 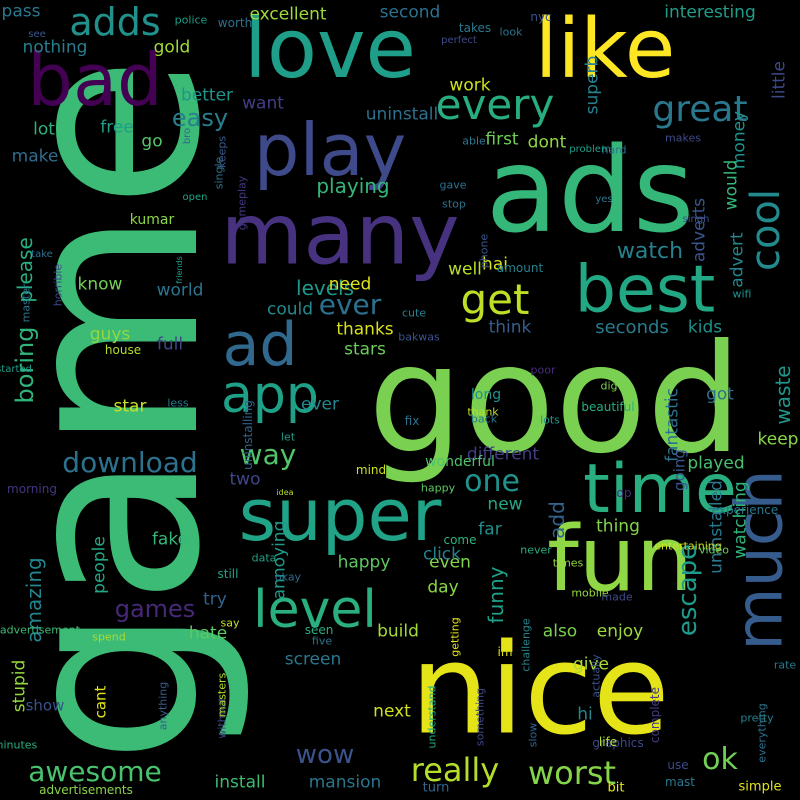 What do you see at coordinates (453, 185) in the screenshot?
I see `cloud-word: gave` at bounding box center [453, 185].